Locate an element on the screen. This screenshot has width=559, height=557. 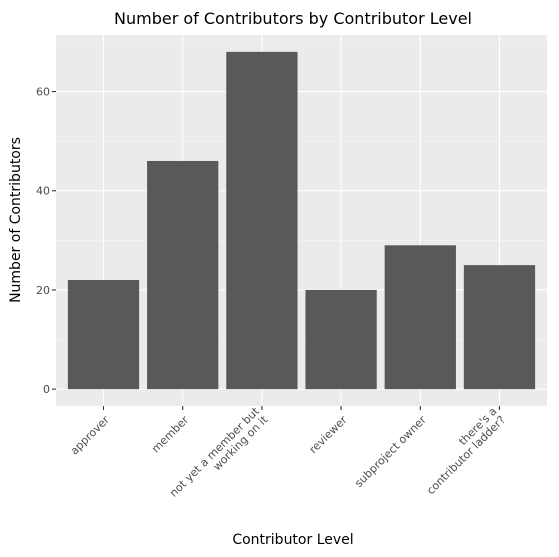
y-tick-label: 0 is located at coordinates (46, 389).